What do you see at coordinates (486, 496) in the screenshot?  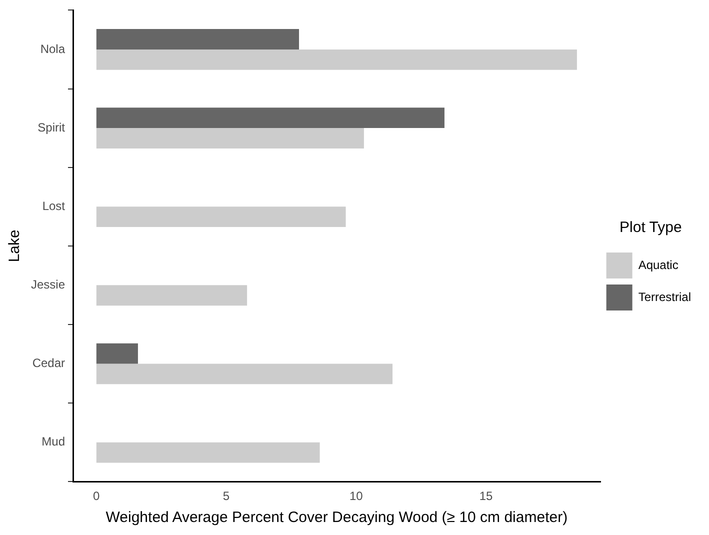 I see `x-tick-label: 15` at bounding box center [486, 496].